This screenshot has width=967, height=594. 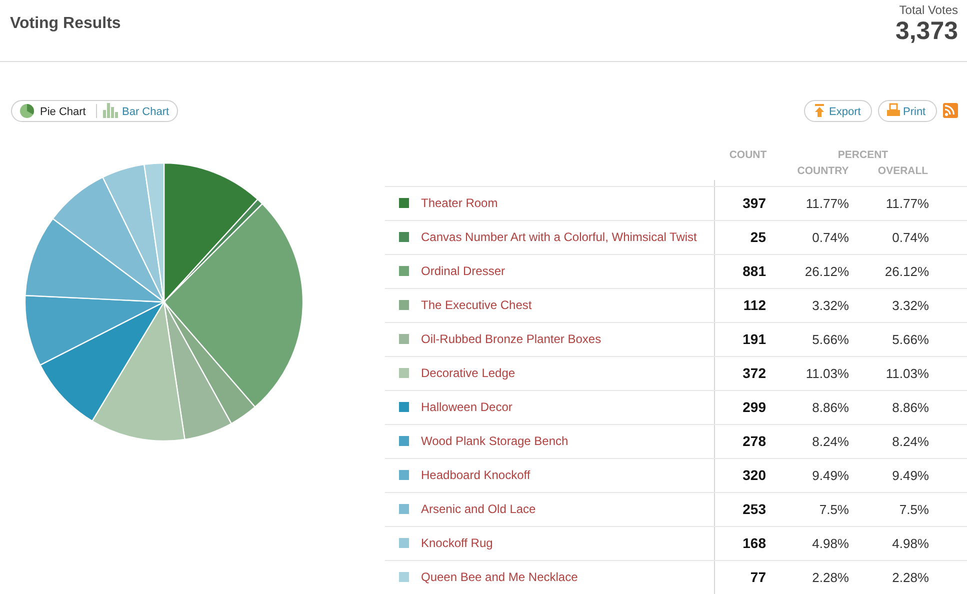 I want to click on legend-label: Theater Room, so click(x=459, y=203).